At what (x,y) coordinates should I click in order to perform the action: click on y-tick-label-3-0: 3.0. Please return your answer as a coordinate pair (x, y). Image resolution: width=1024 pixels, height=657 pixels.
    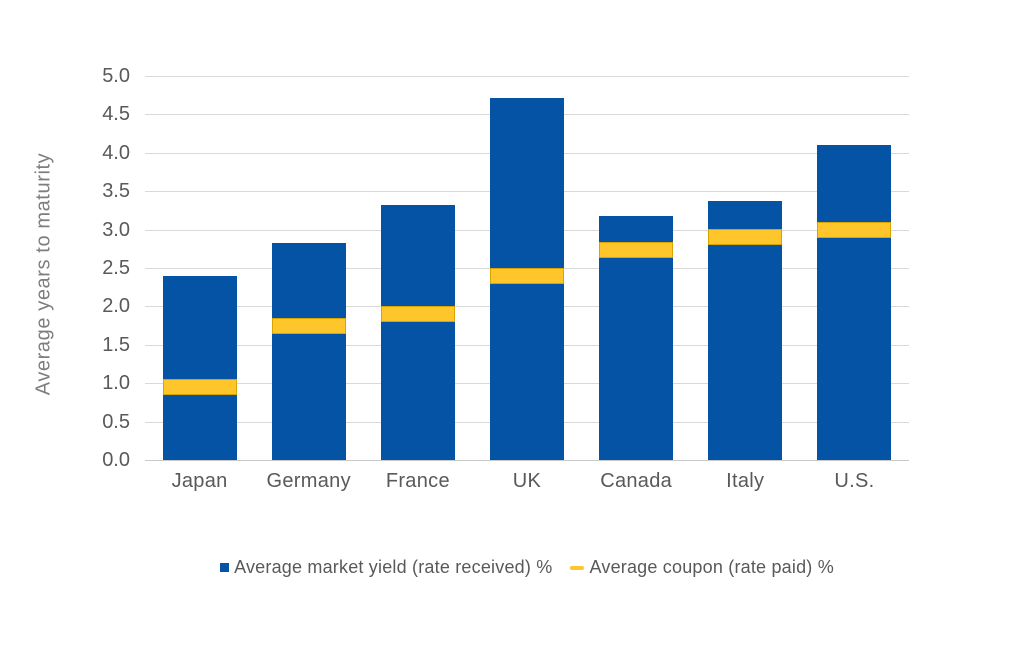
    Looking at the image, I should click on (116, 229).